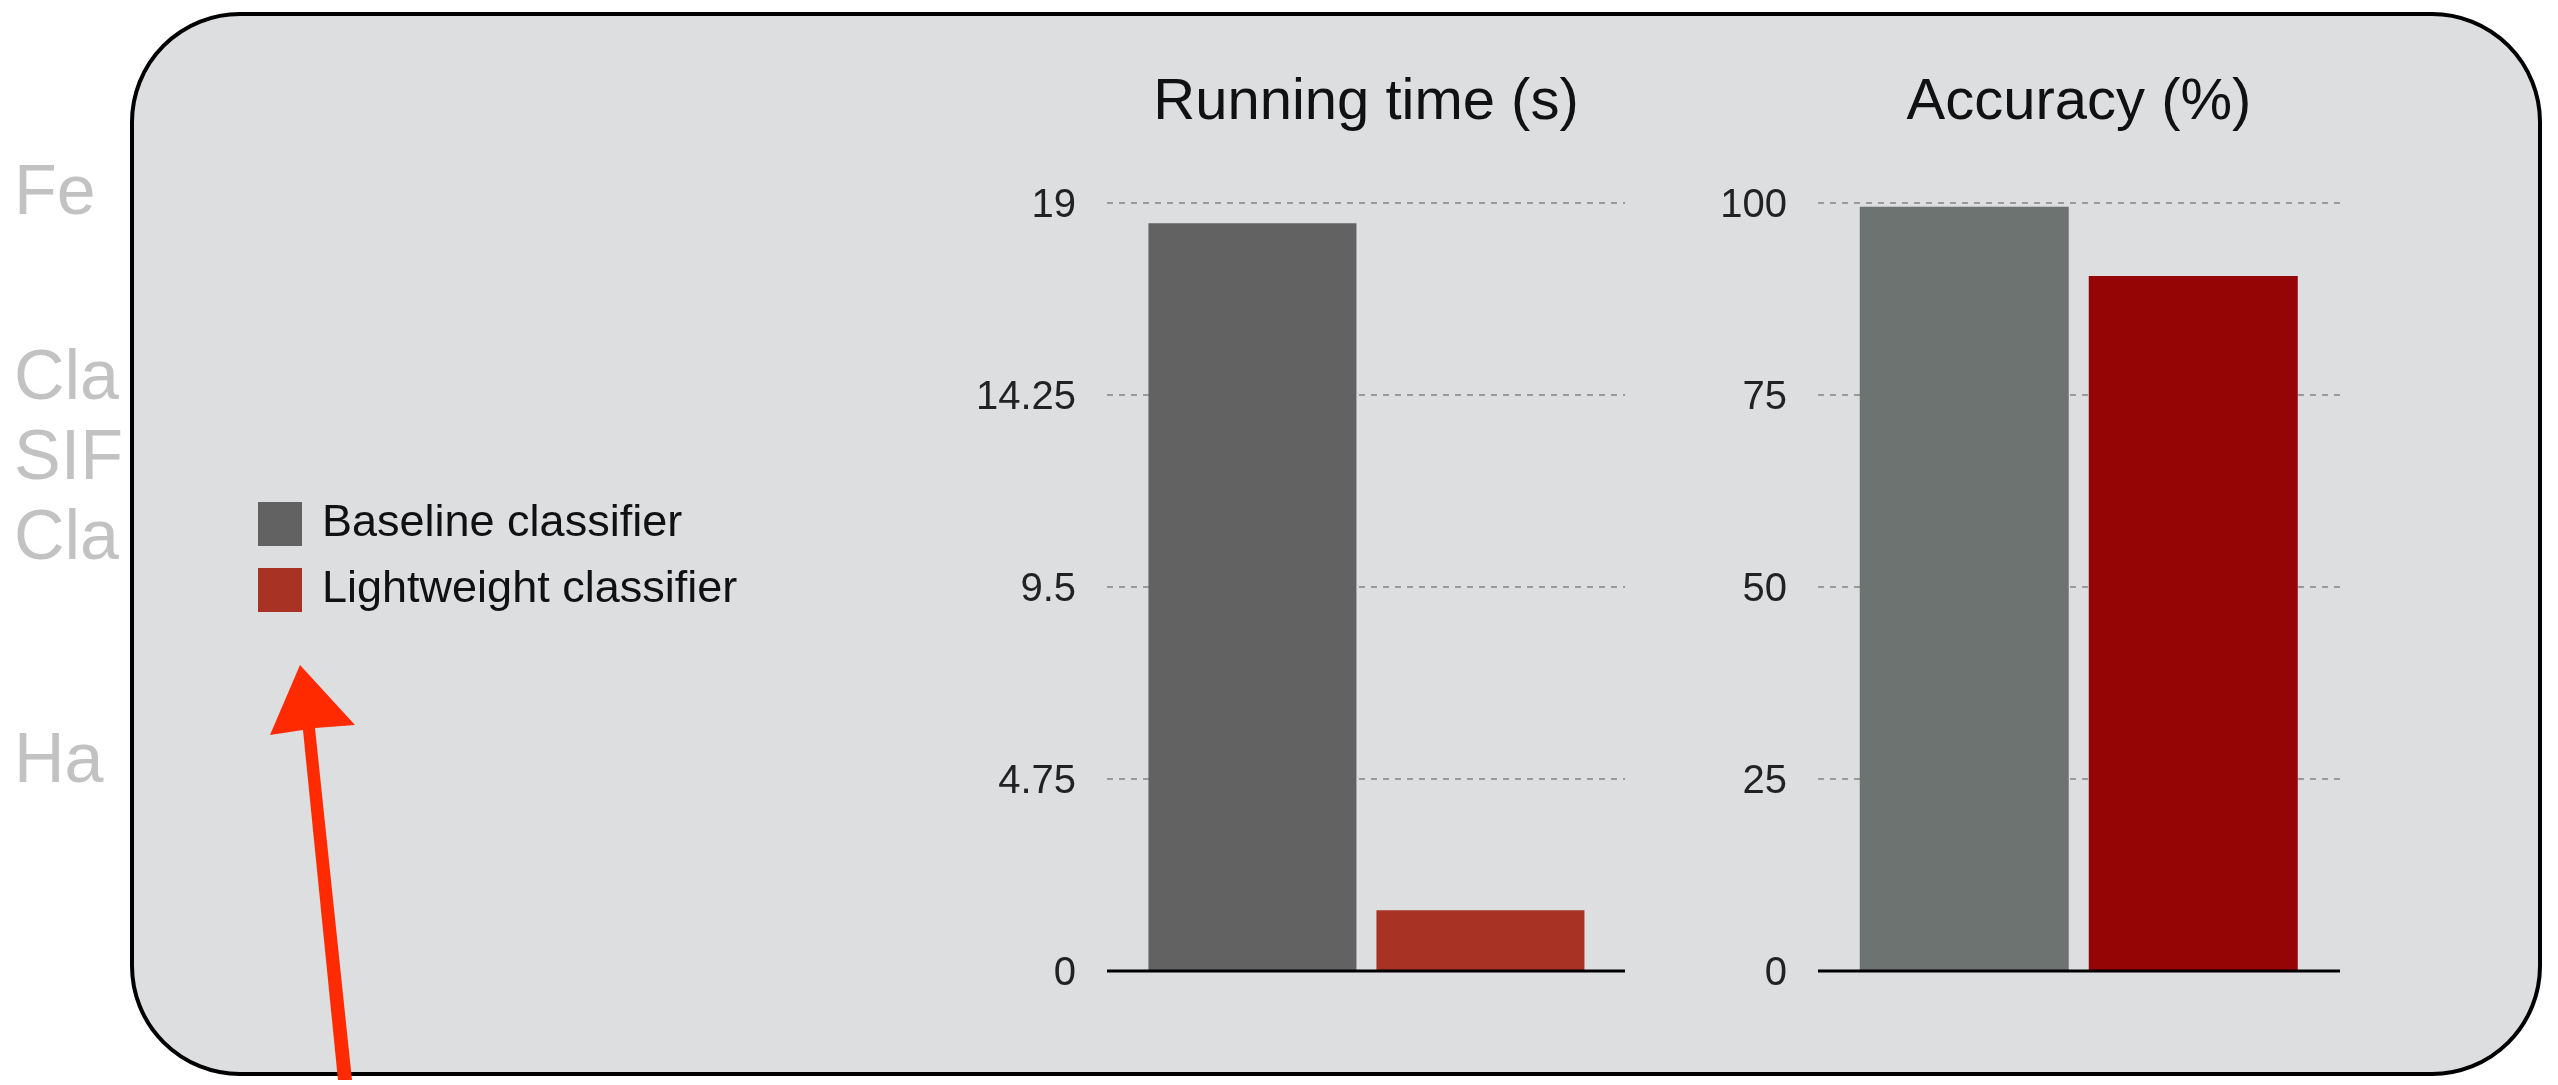 This screenshot has height=1085, width=2558. Describe the element at coordinates (502, 520) in the screenshot. I see `legend-label: Baseline classifier` at that location.